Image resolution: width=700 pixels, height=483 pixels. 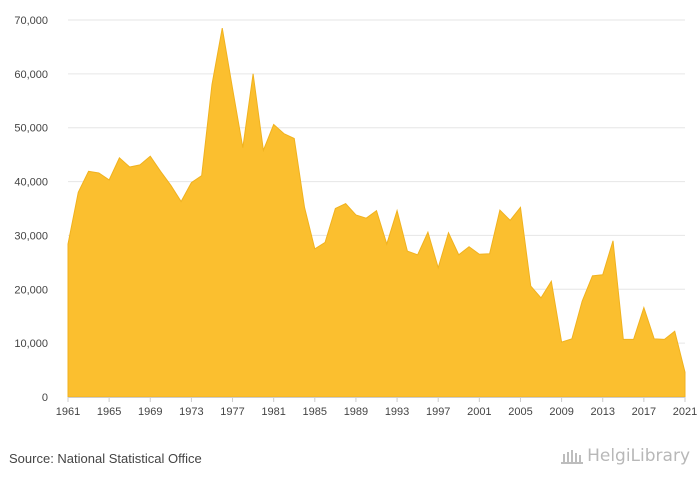 What do you see at coordinates (31, 129) in the screenshot?
I see `y-tick-label: 50,000` at bounding box center [31, 129].